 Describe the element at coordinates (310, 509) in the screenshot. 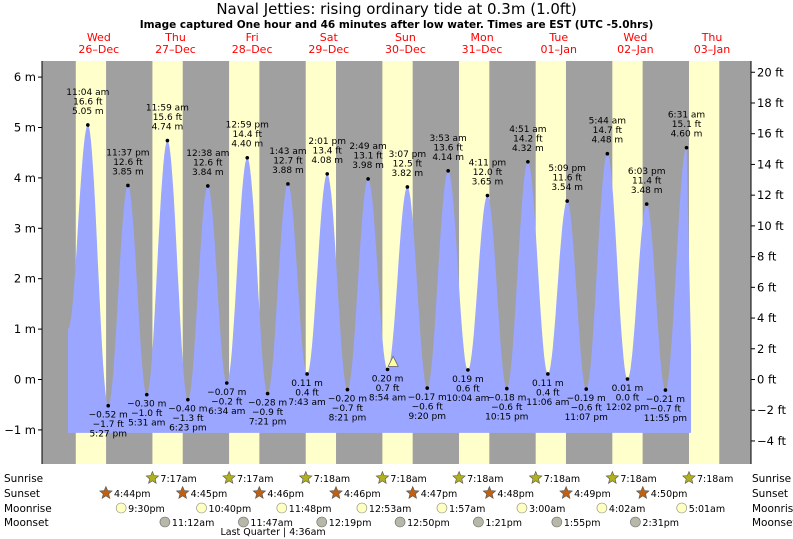

I see `moonrise-time: 11:48pm` at that location.